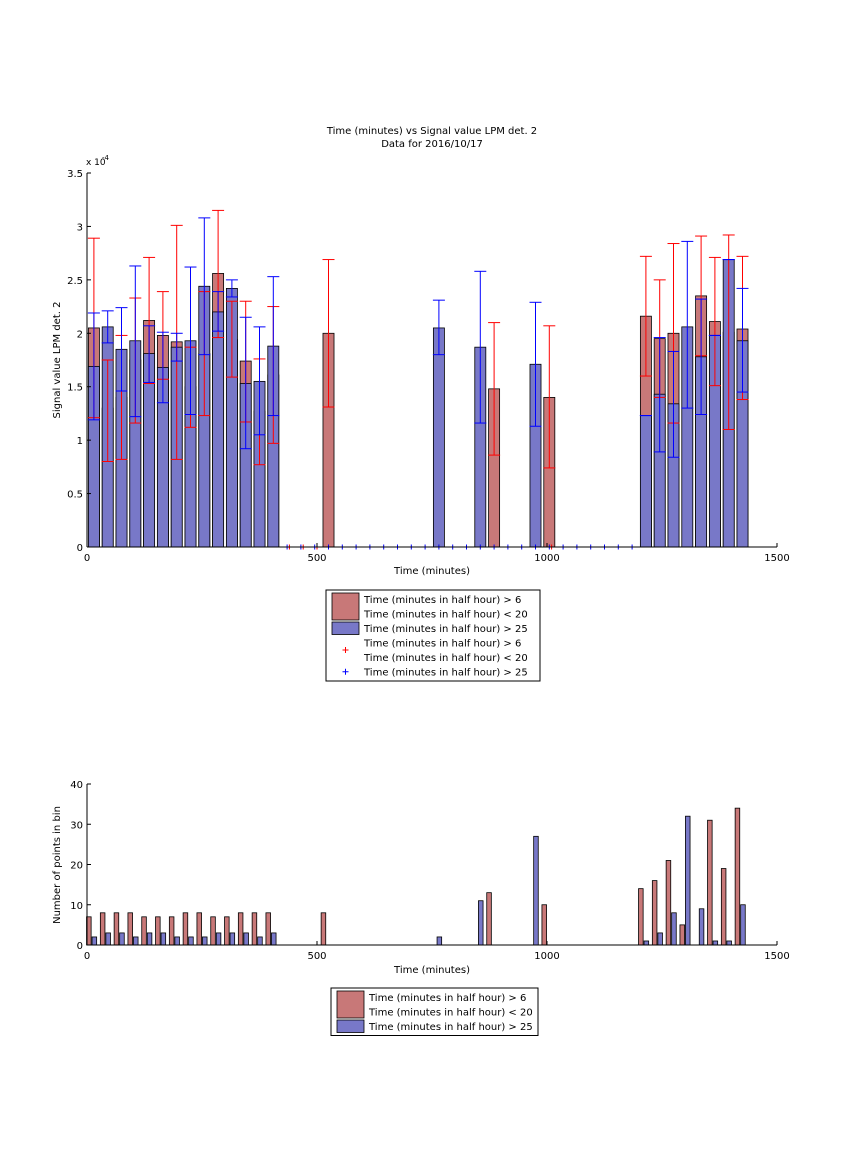 This screenshot has width=864, height=1152. What do you see at coordinates (80, 441) in the screenshot?
I see `y-tick-label: 1` at bounding box center [80, 441].